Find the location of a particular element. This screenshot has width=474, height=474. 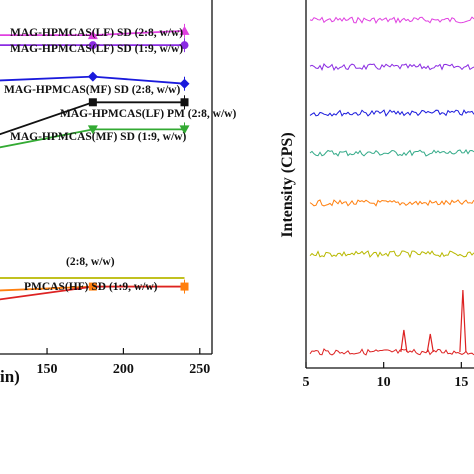

right-y-axis-label: Intensity (CPS) is located at coordinates (287, 184).